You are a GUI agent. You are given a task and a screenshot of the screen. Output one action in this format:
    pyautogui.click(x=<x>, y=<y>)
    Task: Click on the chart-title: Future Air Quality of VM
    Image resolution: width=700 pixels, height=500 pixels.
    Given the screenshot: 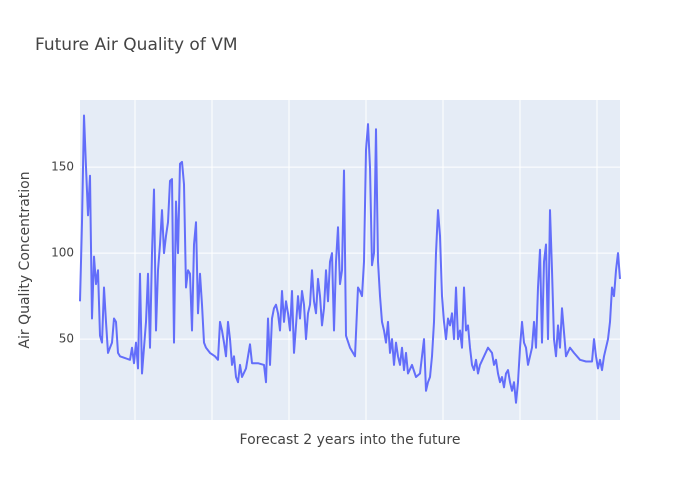 What is the action you would take?
    pyautogui.click(x=136, y=45)
    